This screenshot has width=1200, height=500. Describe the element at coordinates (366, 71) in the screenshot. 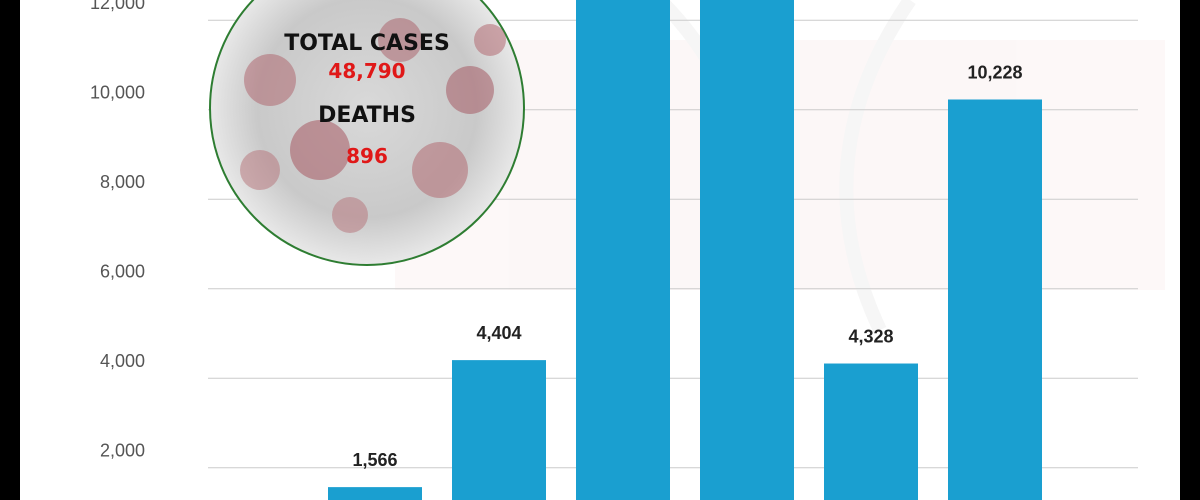

I see `total-cases-value: 48,790` at that location.